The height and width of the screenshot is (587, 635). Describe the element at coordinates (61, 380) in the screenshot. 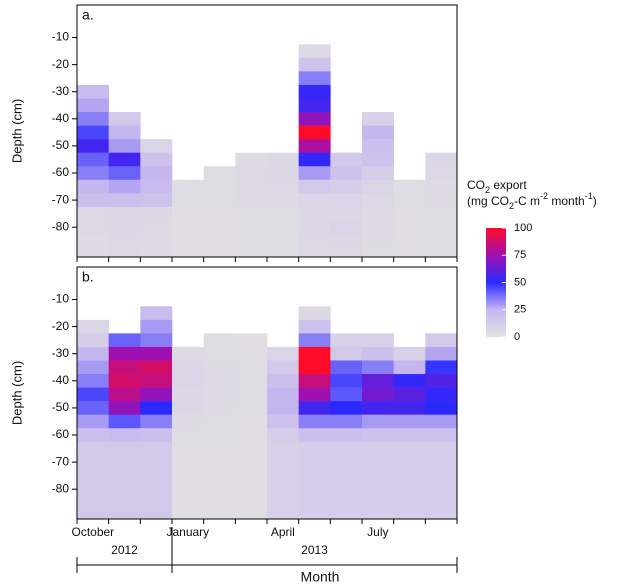

I see `y-tick-label: -40` at that location.